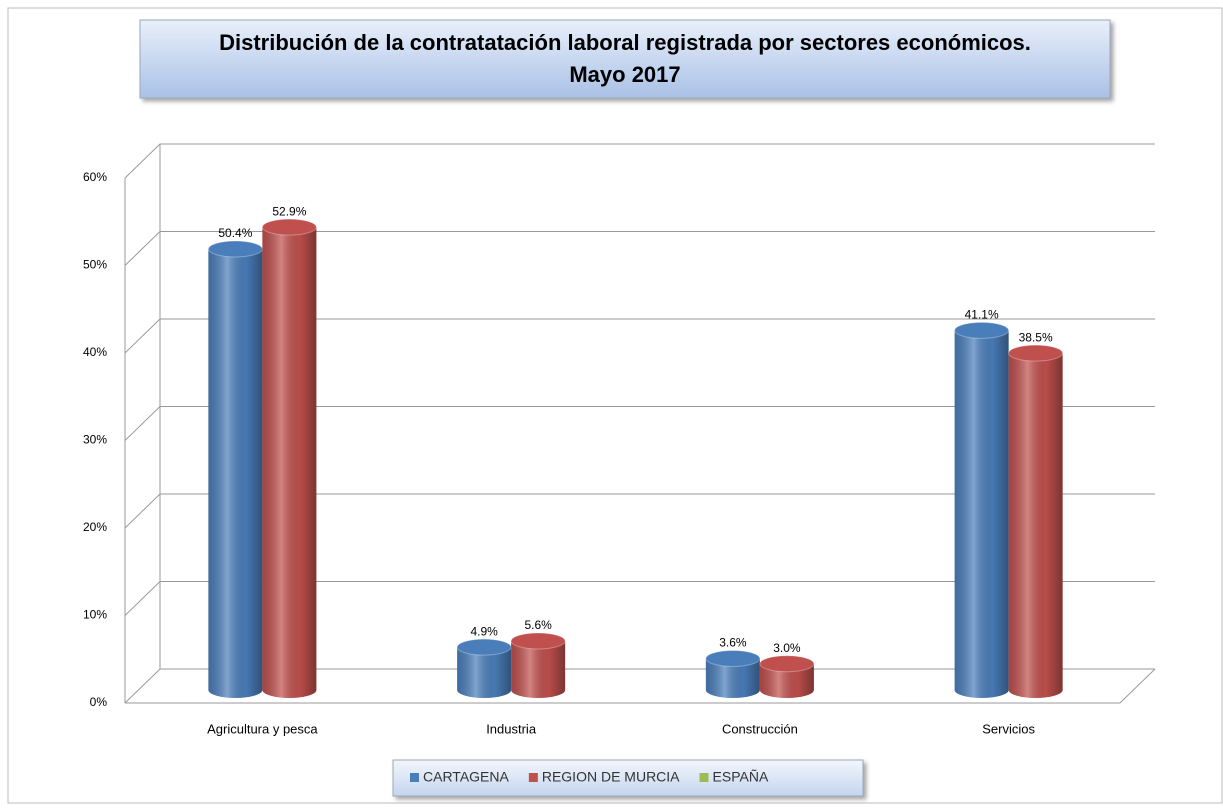 The width and height of the screenshot is (1223, 809). Describe the element at coordinates (235, 233) in the screenshot. I see `value-label: 50.4%` at that location.